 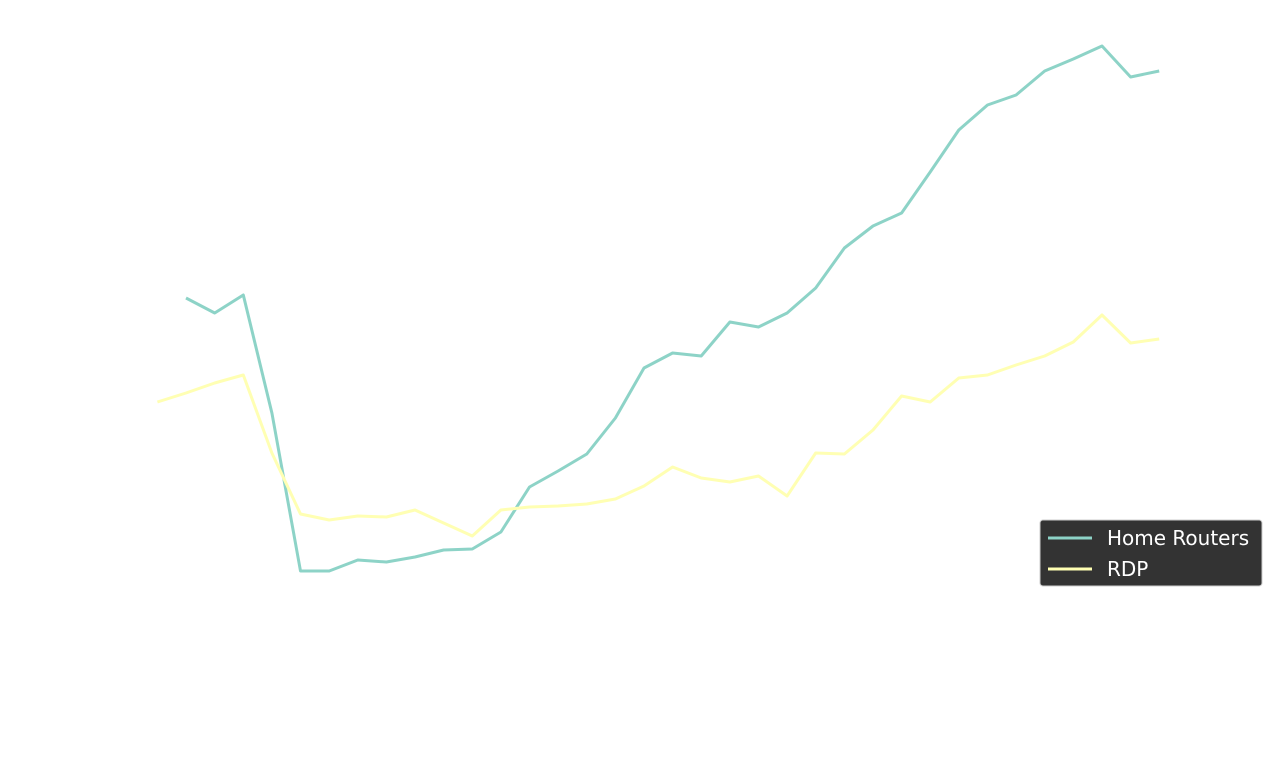 I want to click on legend: Home Routers RDP, so click(x=1151, y=553).